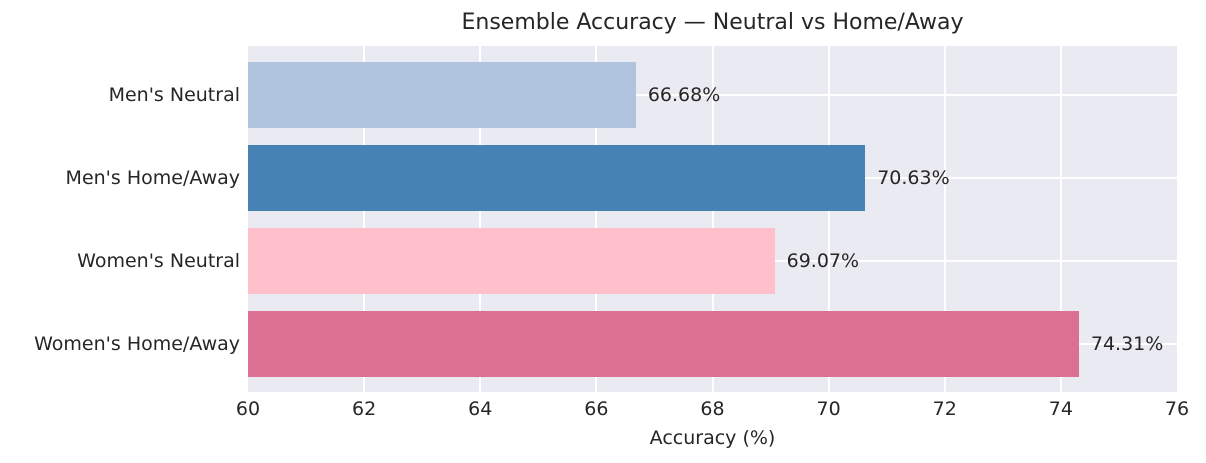  What do you see at coordinates (944, 409) in the screenshot?
I see `x-tick-label: 72` at bounding box center [944, 409].